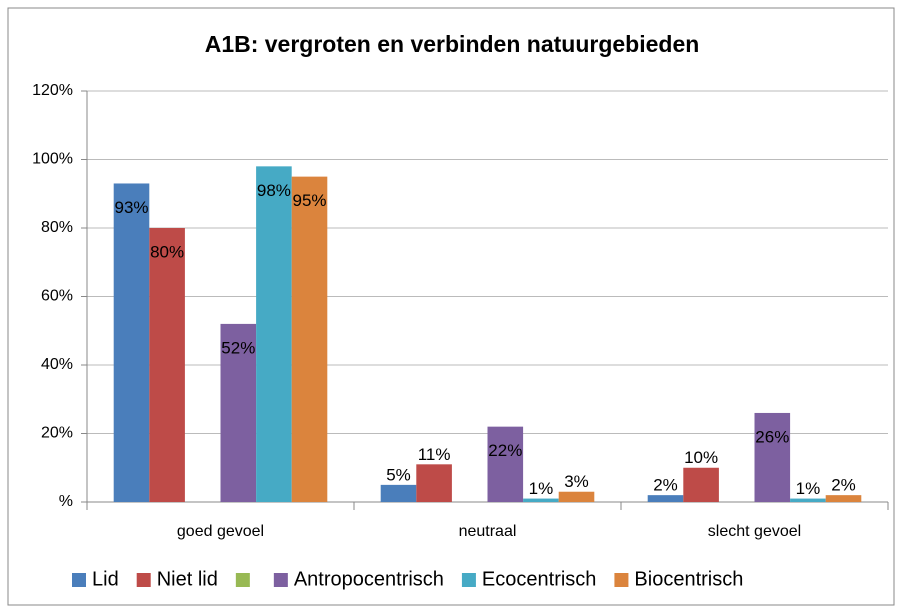 This screenshot has width=899, height=608. I want to click on y-tick-label: 120%, so click(52, 90).